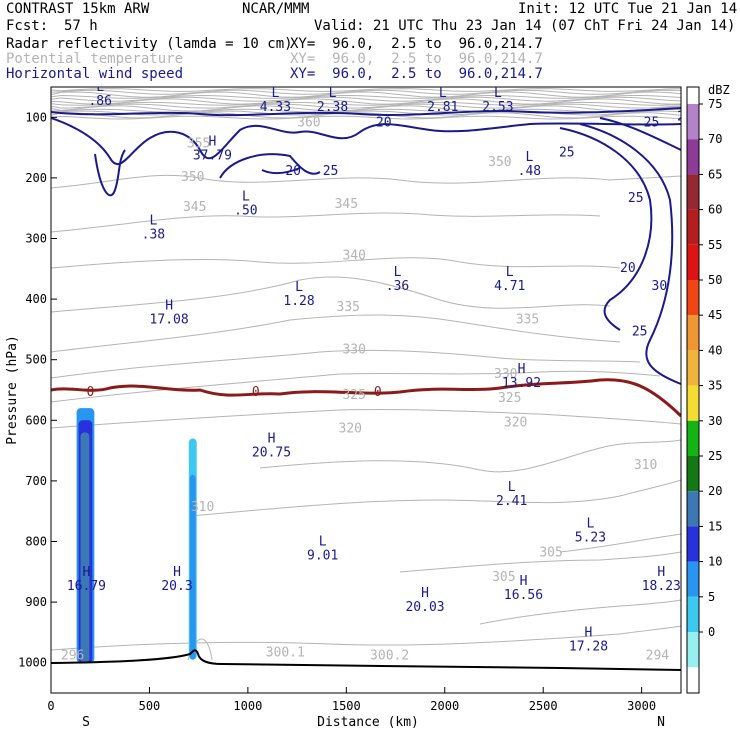  Describe the element at coordinates (192, 567) in the screenshot. I see `reflectivity-cell` at that location.